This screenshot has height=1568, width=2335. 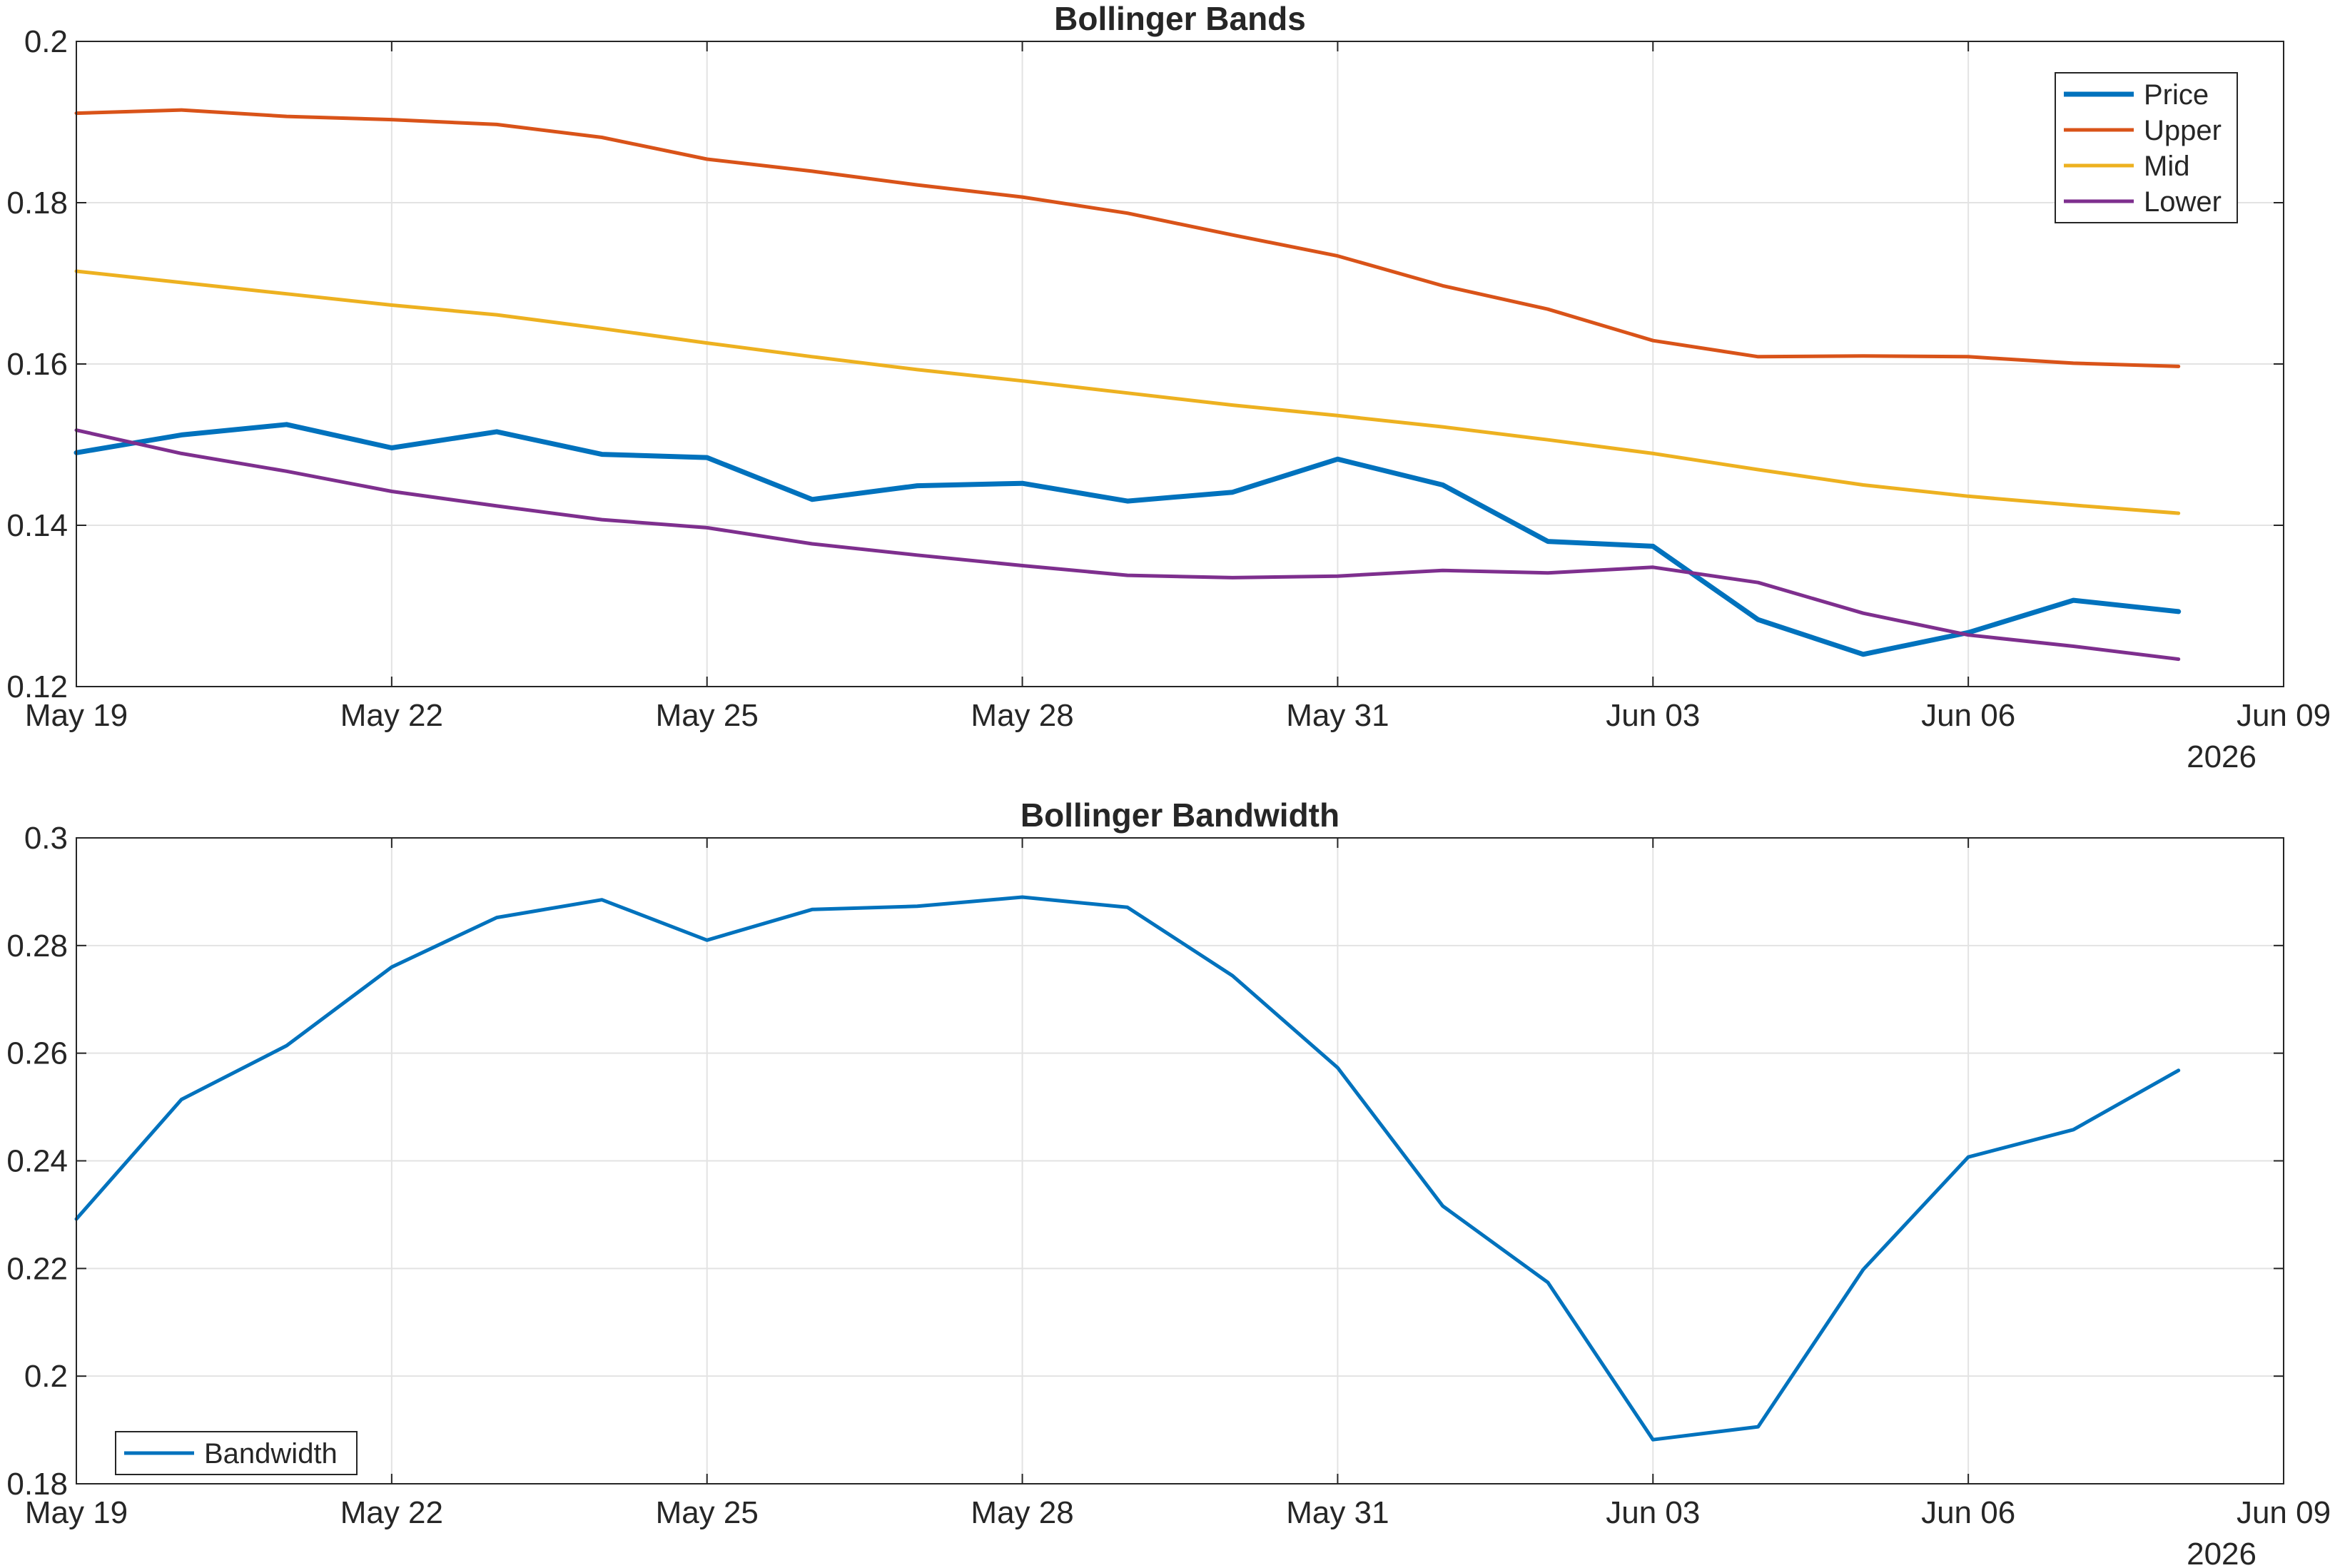 What do you see at coordinates (1180, 18) in the screenshot?
I see `chart-title: Bollinger Bands` at bounding box center [1180, 18].